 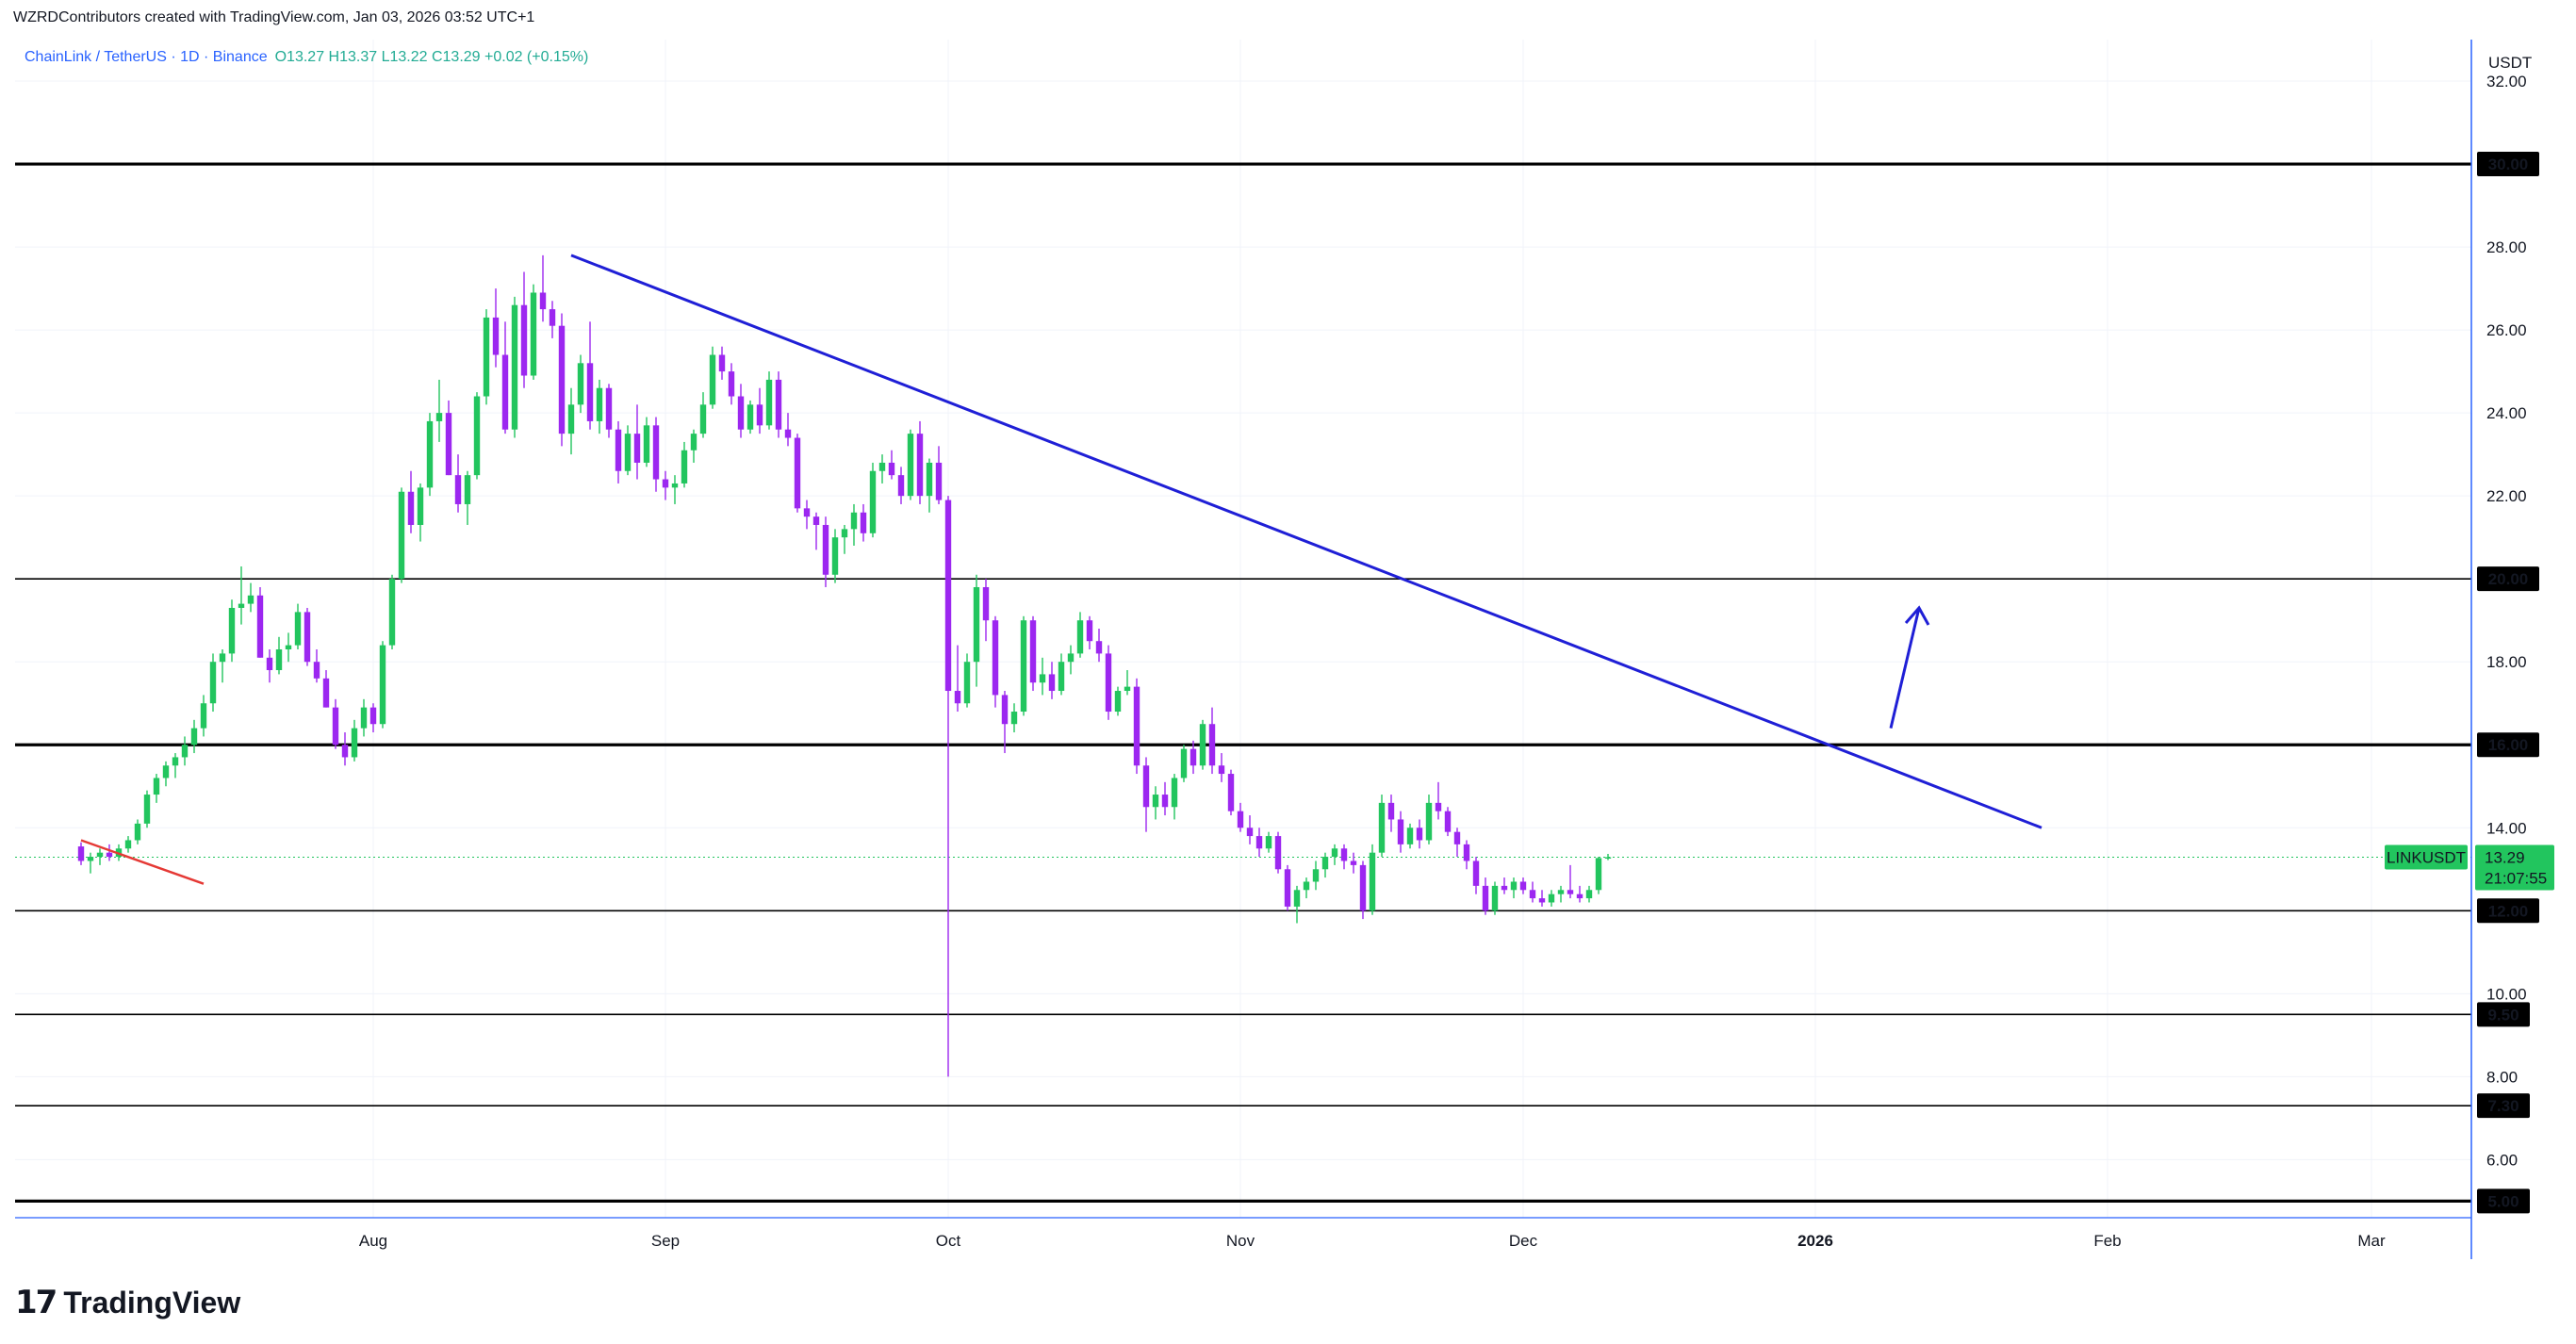 What do you see at coordinates (1917, 615) in the screenshot?
I see `arrow-head` at bounding box center [1917, 615].